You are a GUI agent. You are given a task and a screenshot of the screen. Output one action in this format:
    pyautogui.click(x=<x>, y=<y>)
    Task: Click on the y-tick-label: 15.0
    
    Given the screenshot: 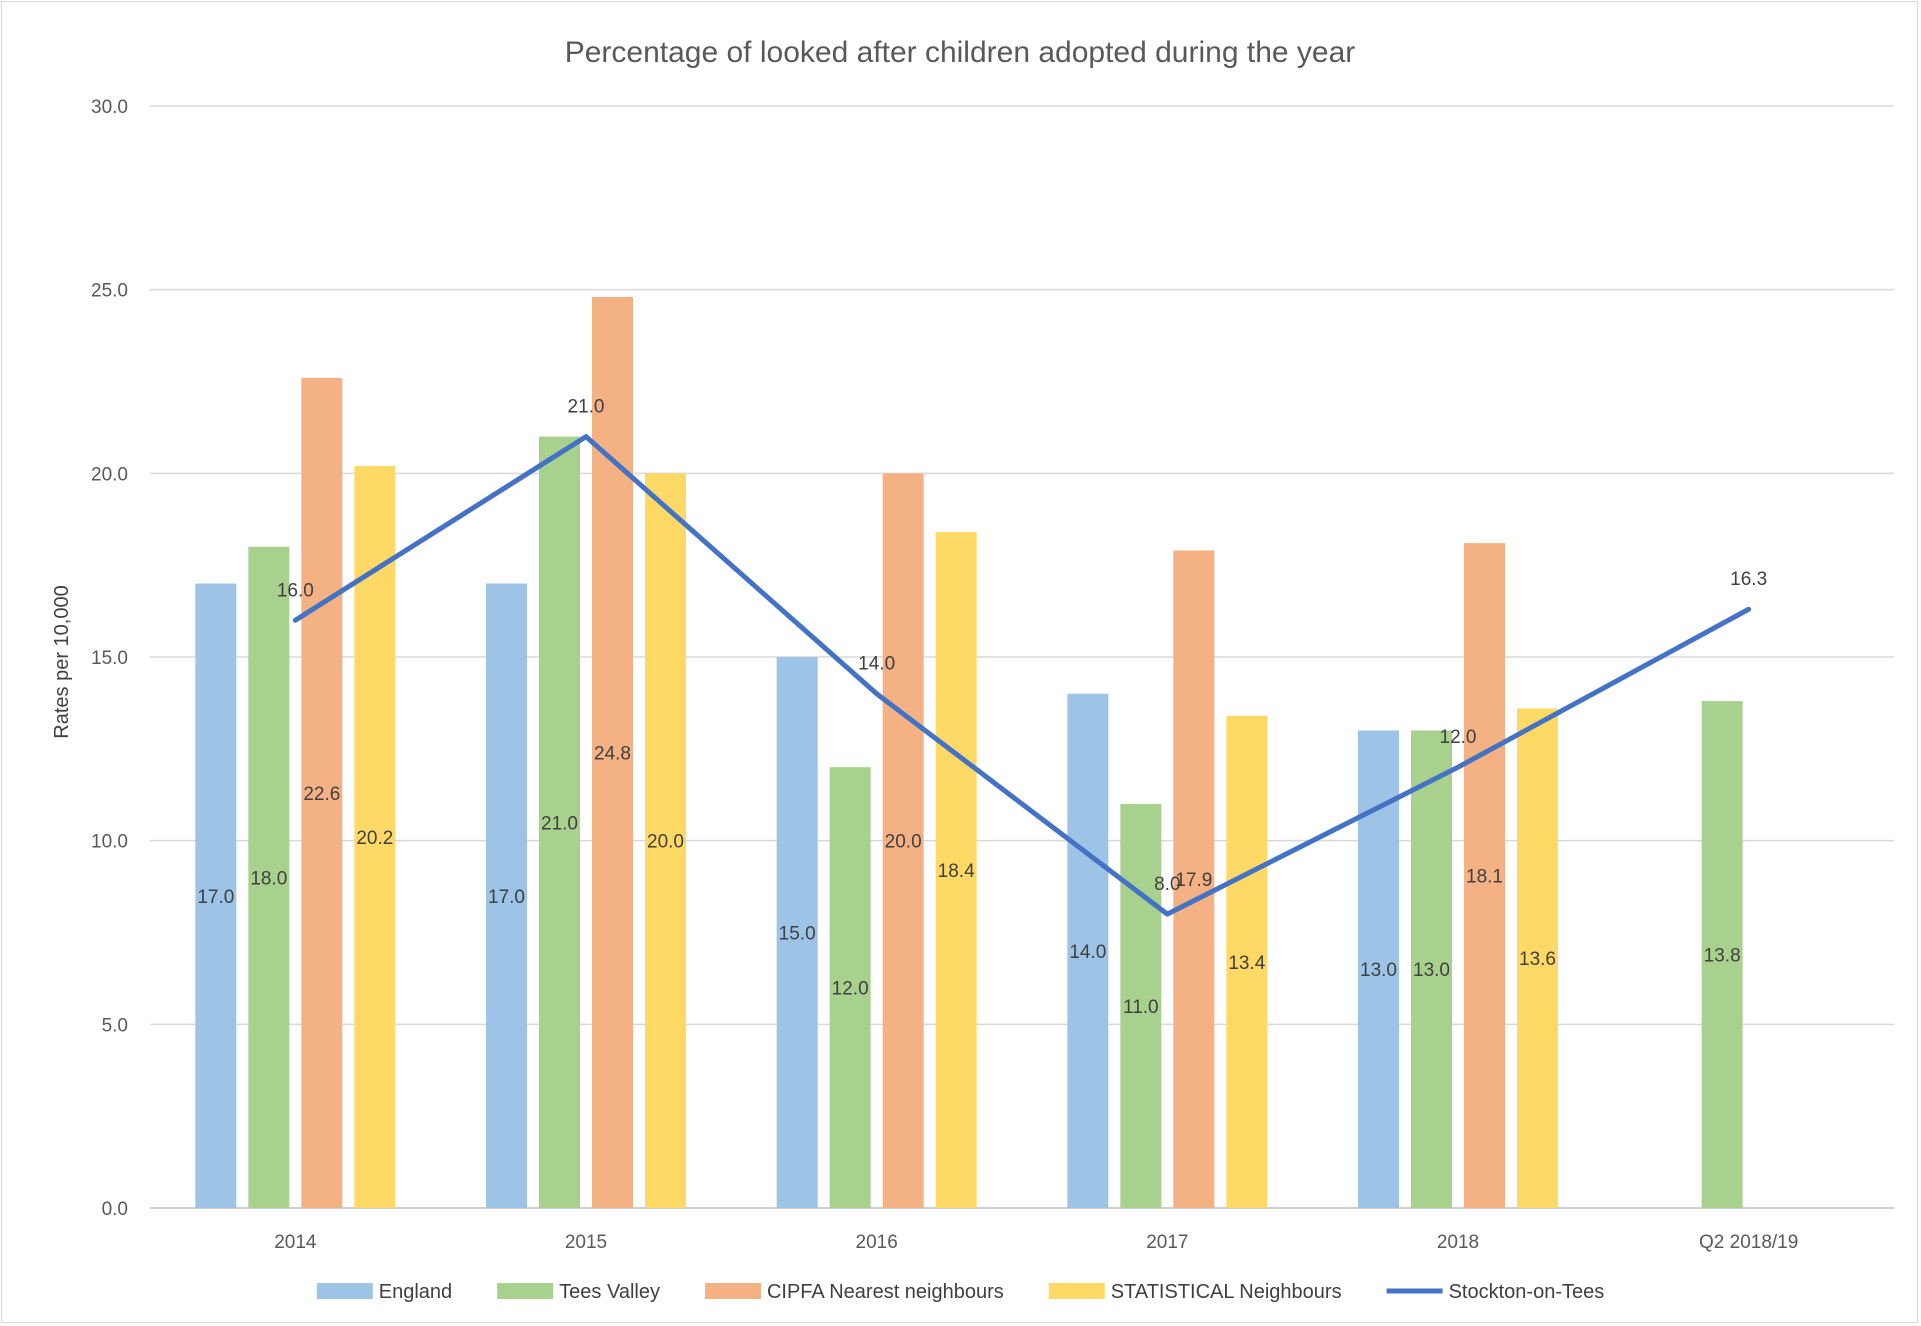 What is the action you would take?
    pyautogui.click(x=109, y=658)
    